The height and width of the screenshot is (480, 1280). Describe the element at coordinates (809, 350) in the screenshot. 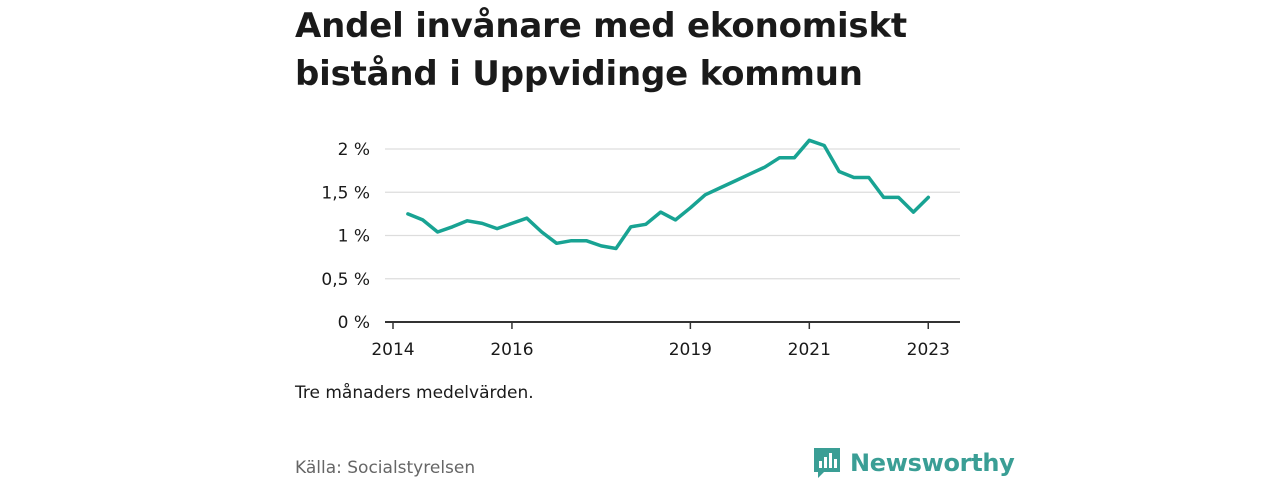

I see `x-tick-label: 2021` at that location.